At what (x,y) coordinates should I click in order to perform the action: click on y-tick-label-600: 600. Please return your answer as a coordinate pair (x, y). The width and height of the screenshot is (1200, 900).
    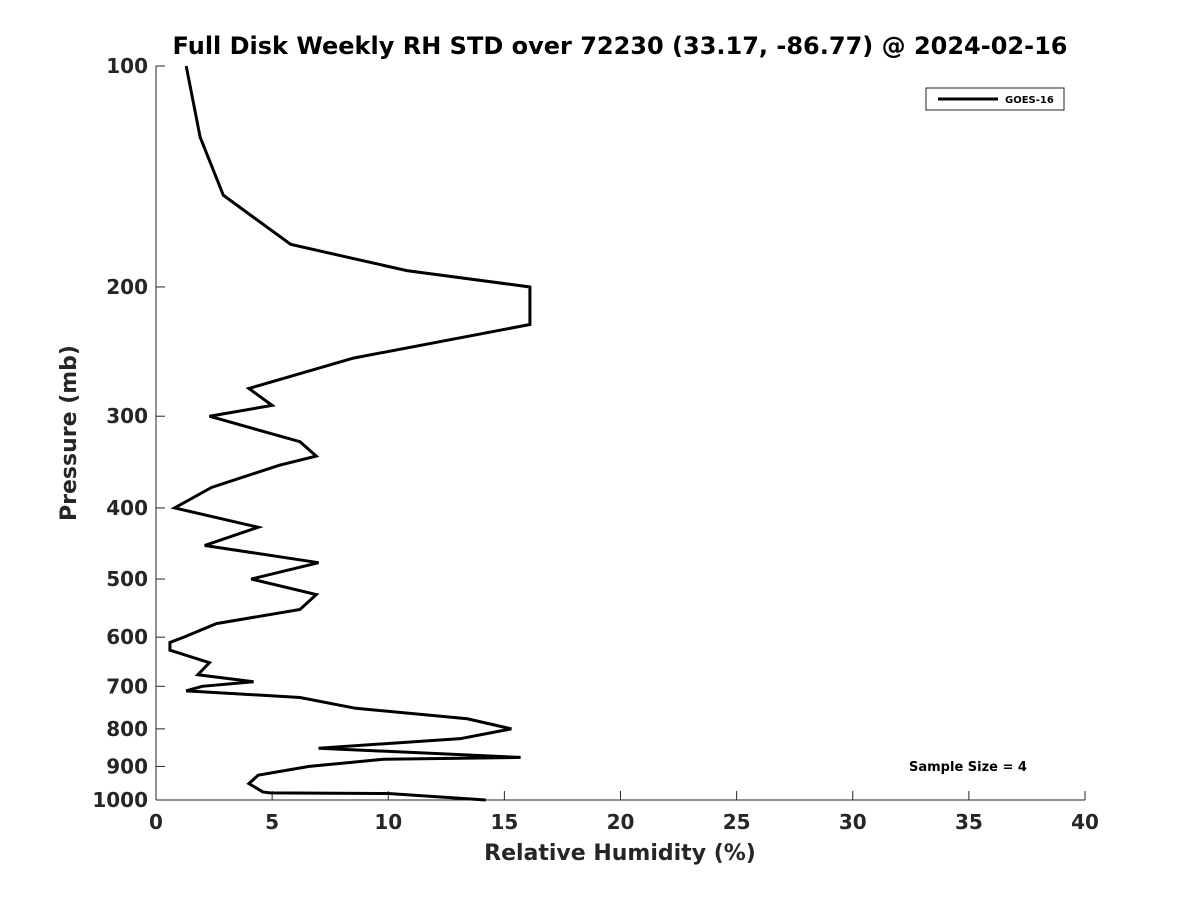
    Looking at the image, I should click on (127, 637).